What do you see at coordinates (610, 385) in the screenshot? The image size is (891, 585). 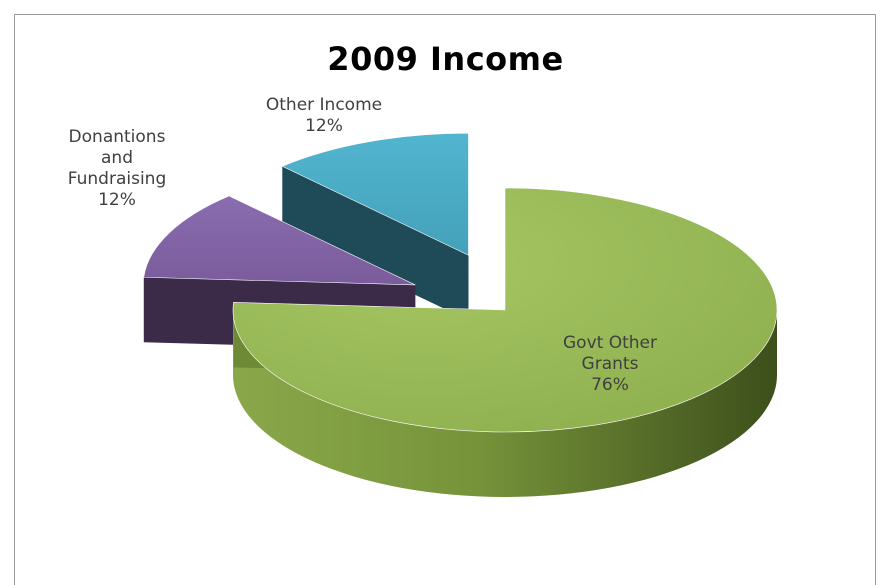 I see `data-label-line: 76%` at bounding box center [610, 385].